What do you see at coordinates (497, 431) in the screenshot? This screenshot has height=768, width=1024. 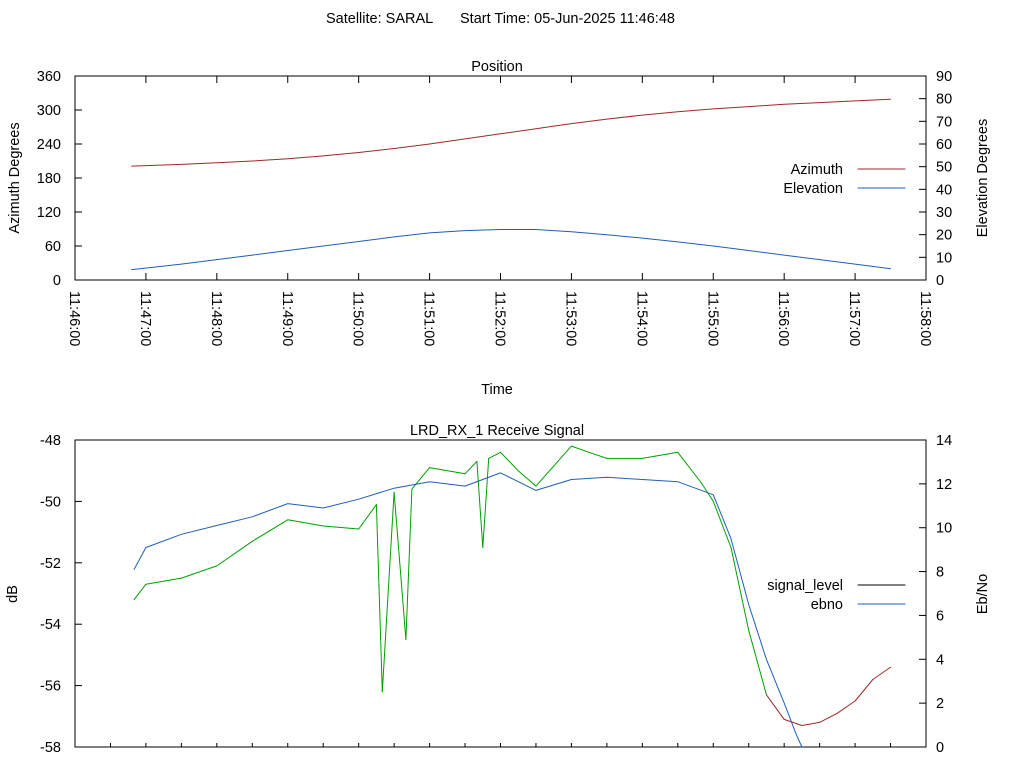 I see `signal-chart-title: LRD_RX_1 Receive Signal` at bounding box center [497, 431].